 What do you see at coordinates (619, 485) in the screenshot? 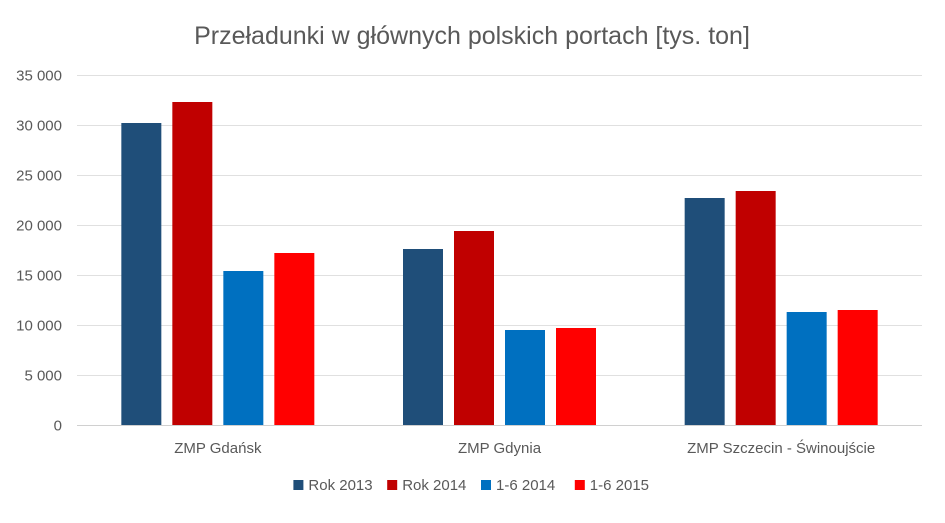
I see `legend-label: 1-6 2015` at bounding box center [619, 485].